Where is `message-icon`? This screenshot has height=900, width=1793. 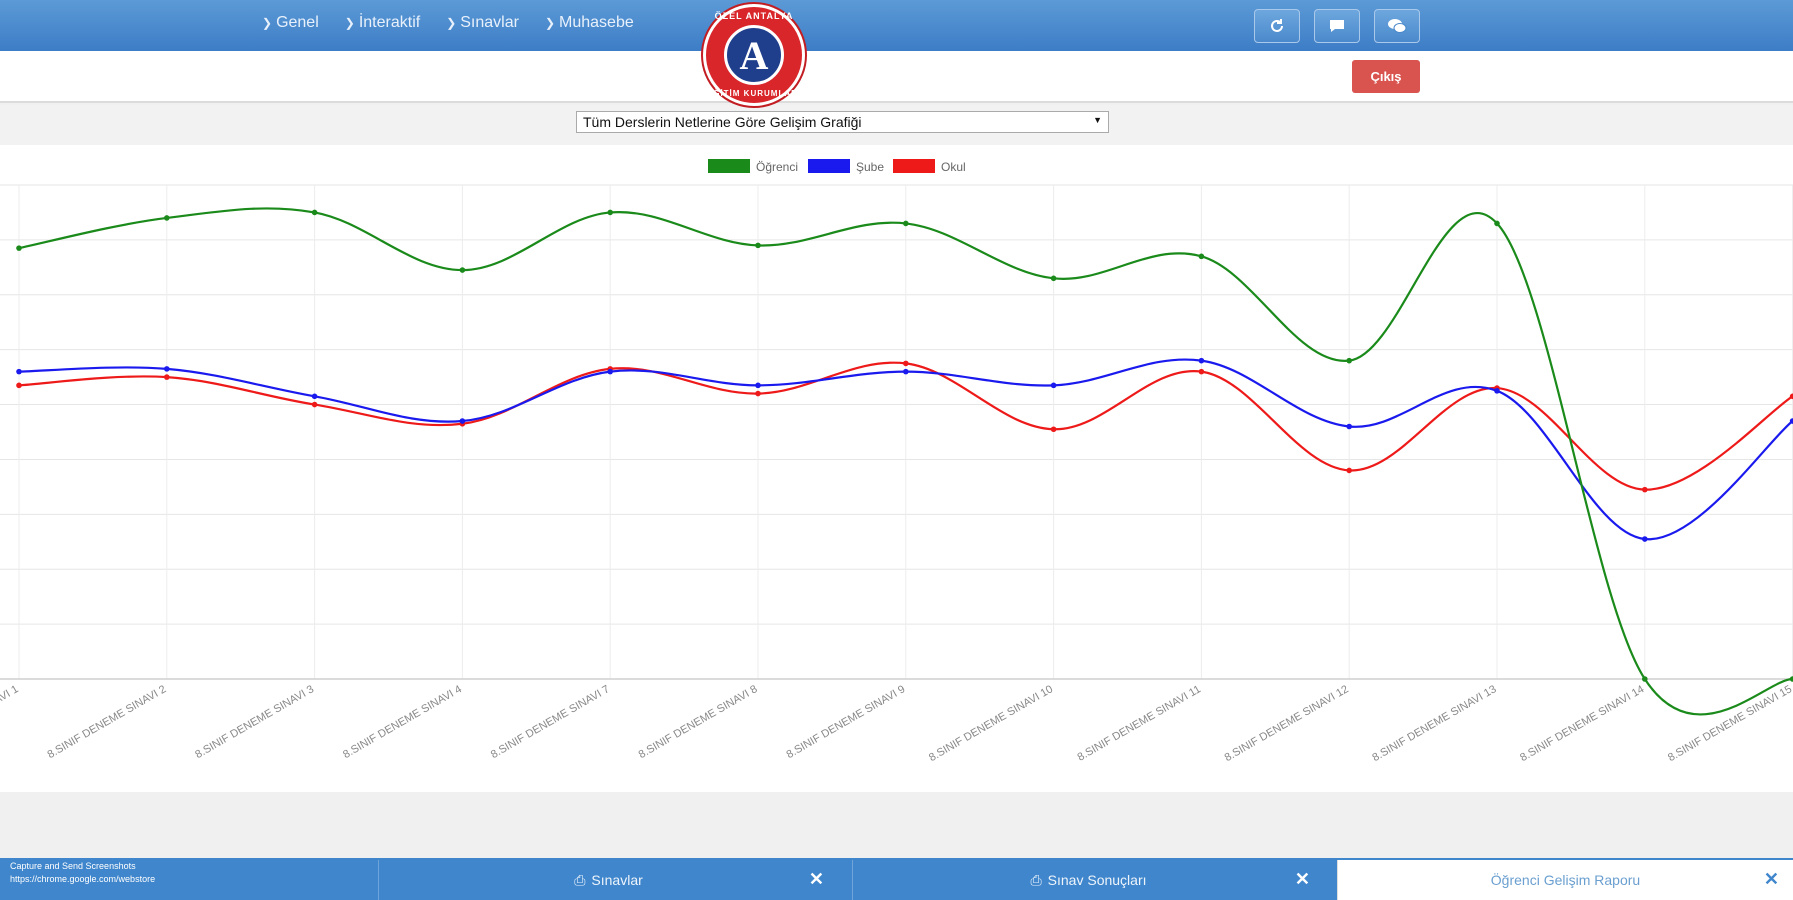 message-icon is located at coordinates (1337, 26).